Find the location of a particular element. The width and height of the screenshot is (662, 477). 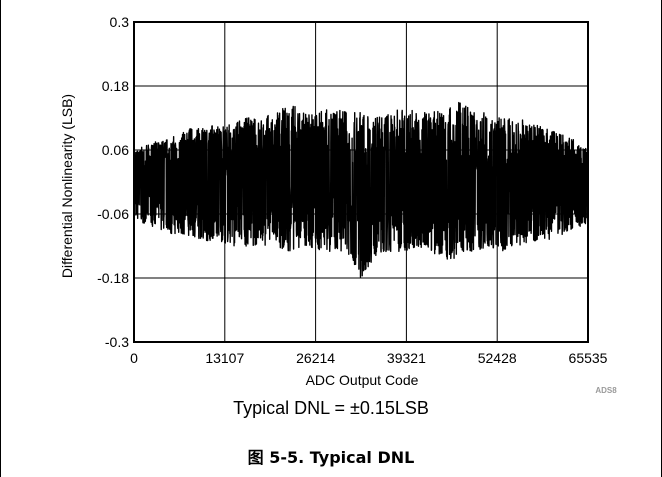

x-axis-title: ADC Output Code is located at coordinates (362, 380).